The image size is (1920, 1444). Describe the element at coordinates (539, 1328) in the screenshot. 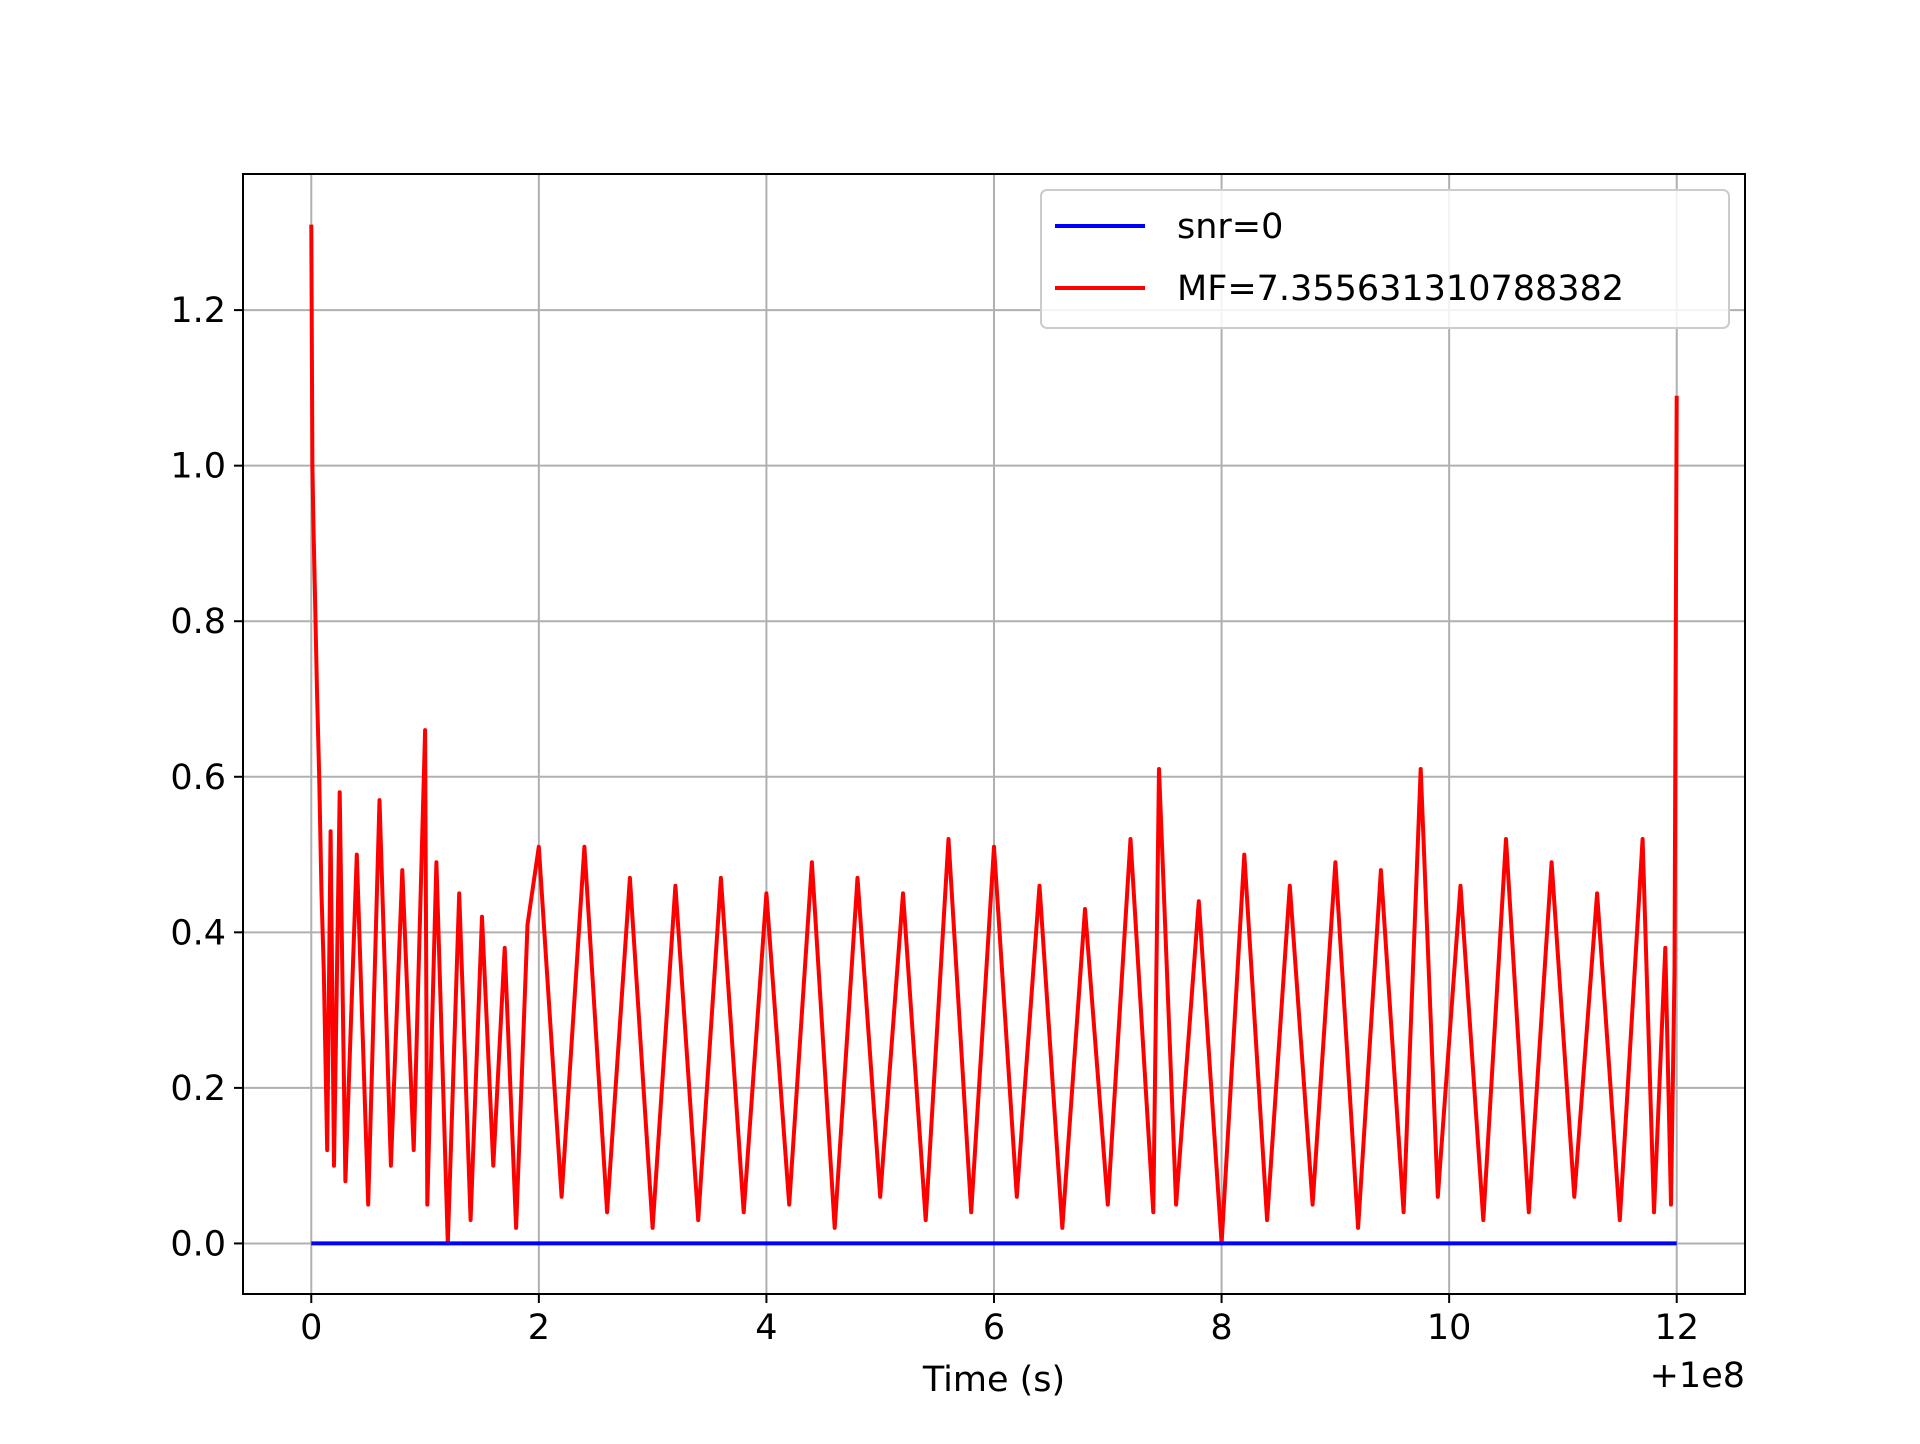

I see `x-tick-label: 2` at that location.